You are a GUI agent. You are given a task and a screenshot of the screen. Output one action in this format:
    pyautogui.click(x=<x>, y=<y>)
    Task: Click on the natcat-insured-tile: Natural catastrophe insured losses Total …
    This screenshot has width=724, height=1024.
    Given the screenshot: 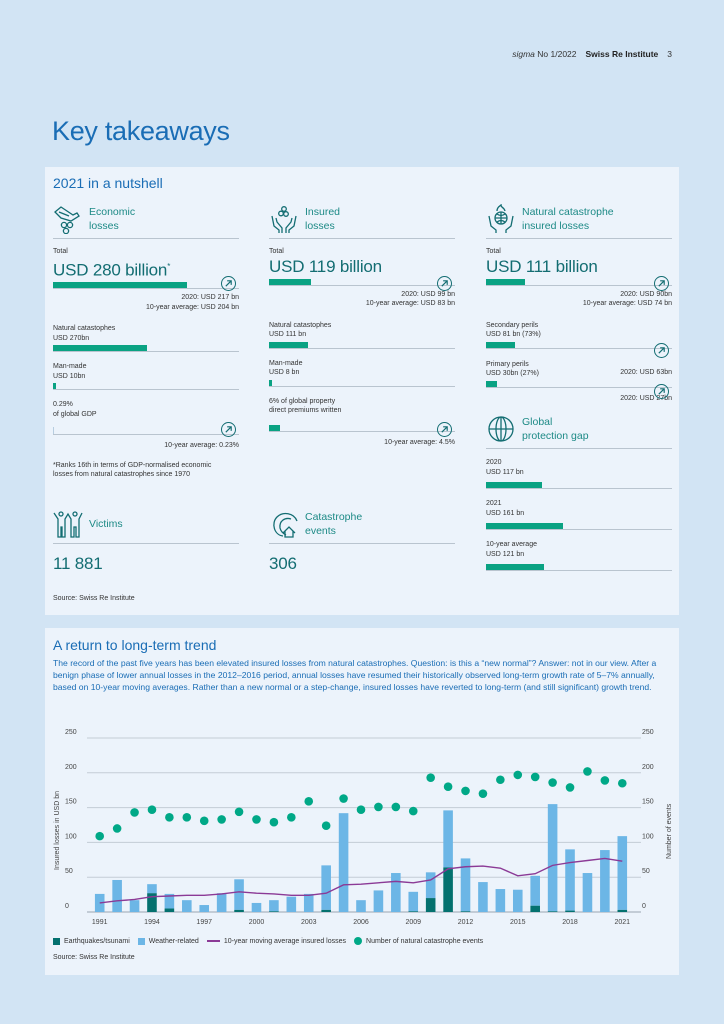 What is the action you would take?
    pyautogui.click(x=579, y=387)
    